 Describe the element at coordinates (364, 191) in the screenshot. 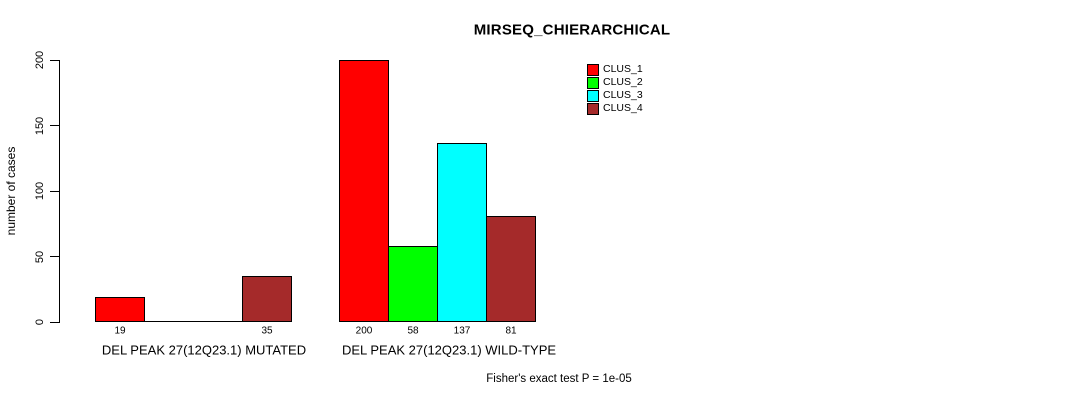

I see `bar-clus_1-group2` at that location.